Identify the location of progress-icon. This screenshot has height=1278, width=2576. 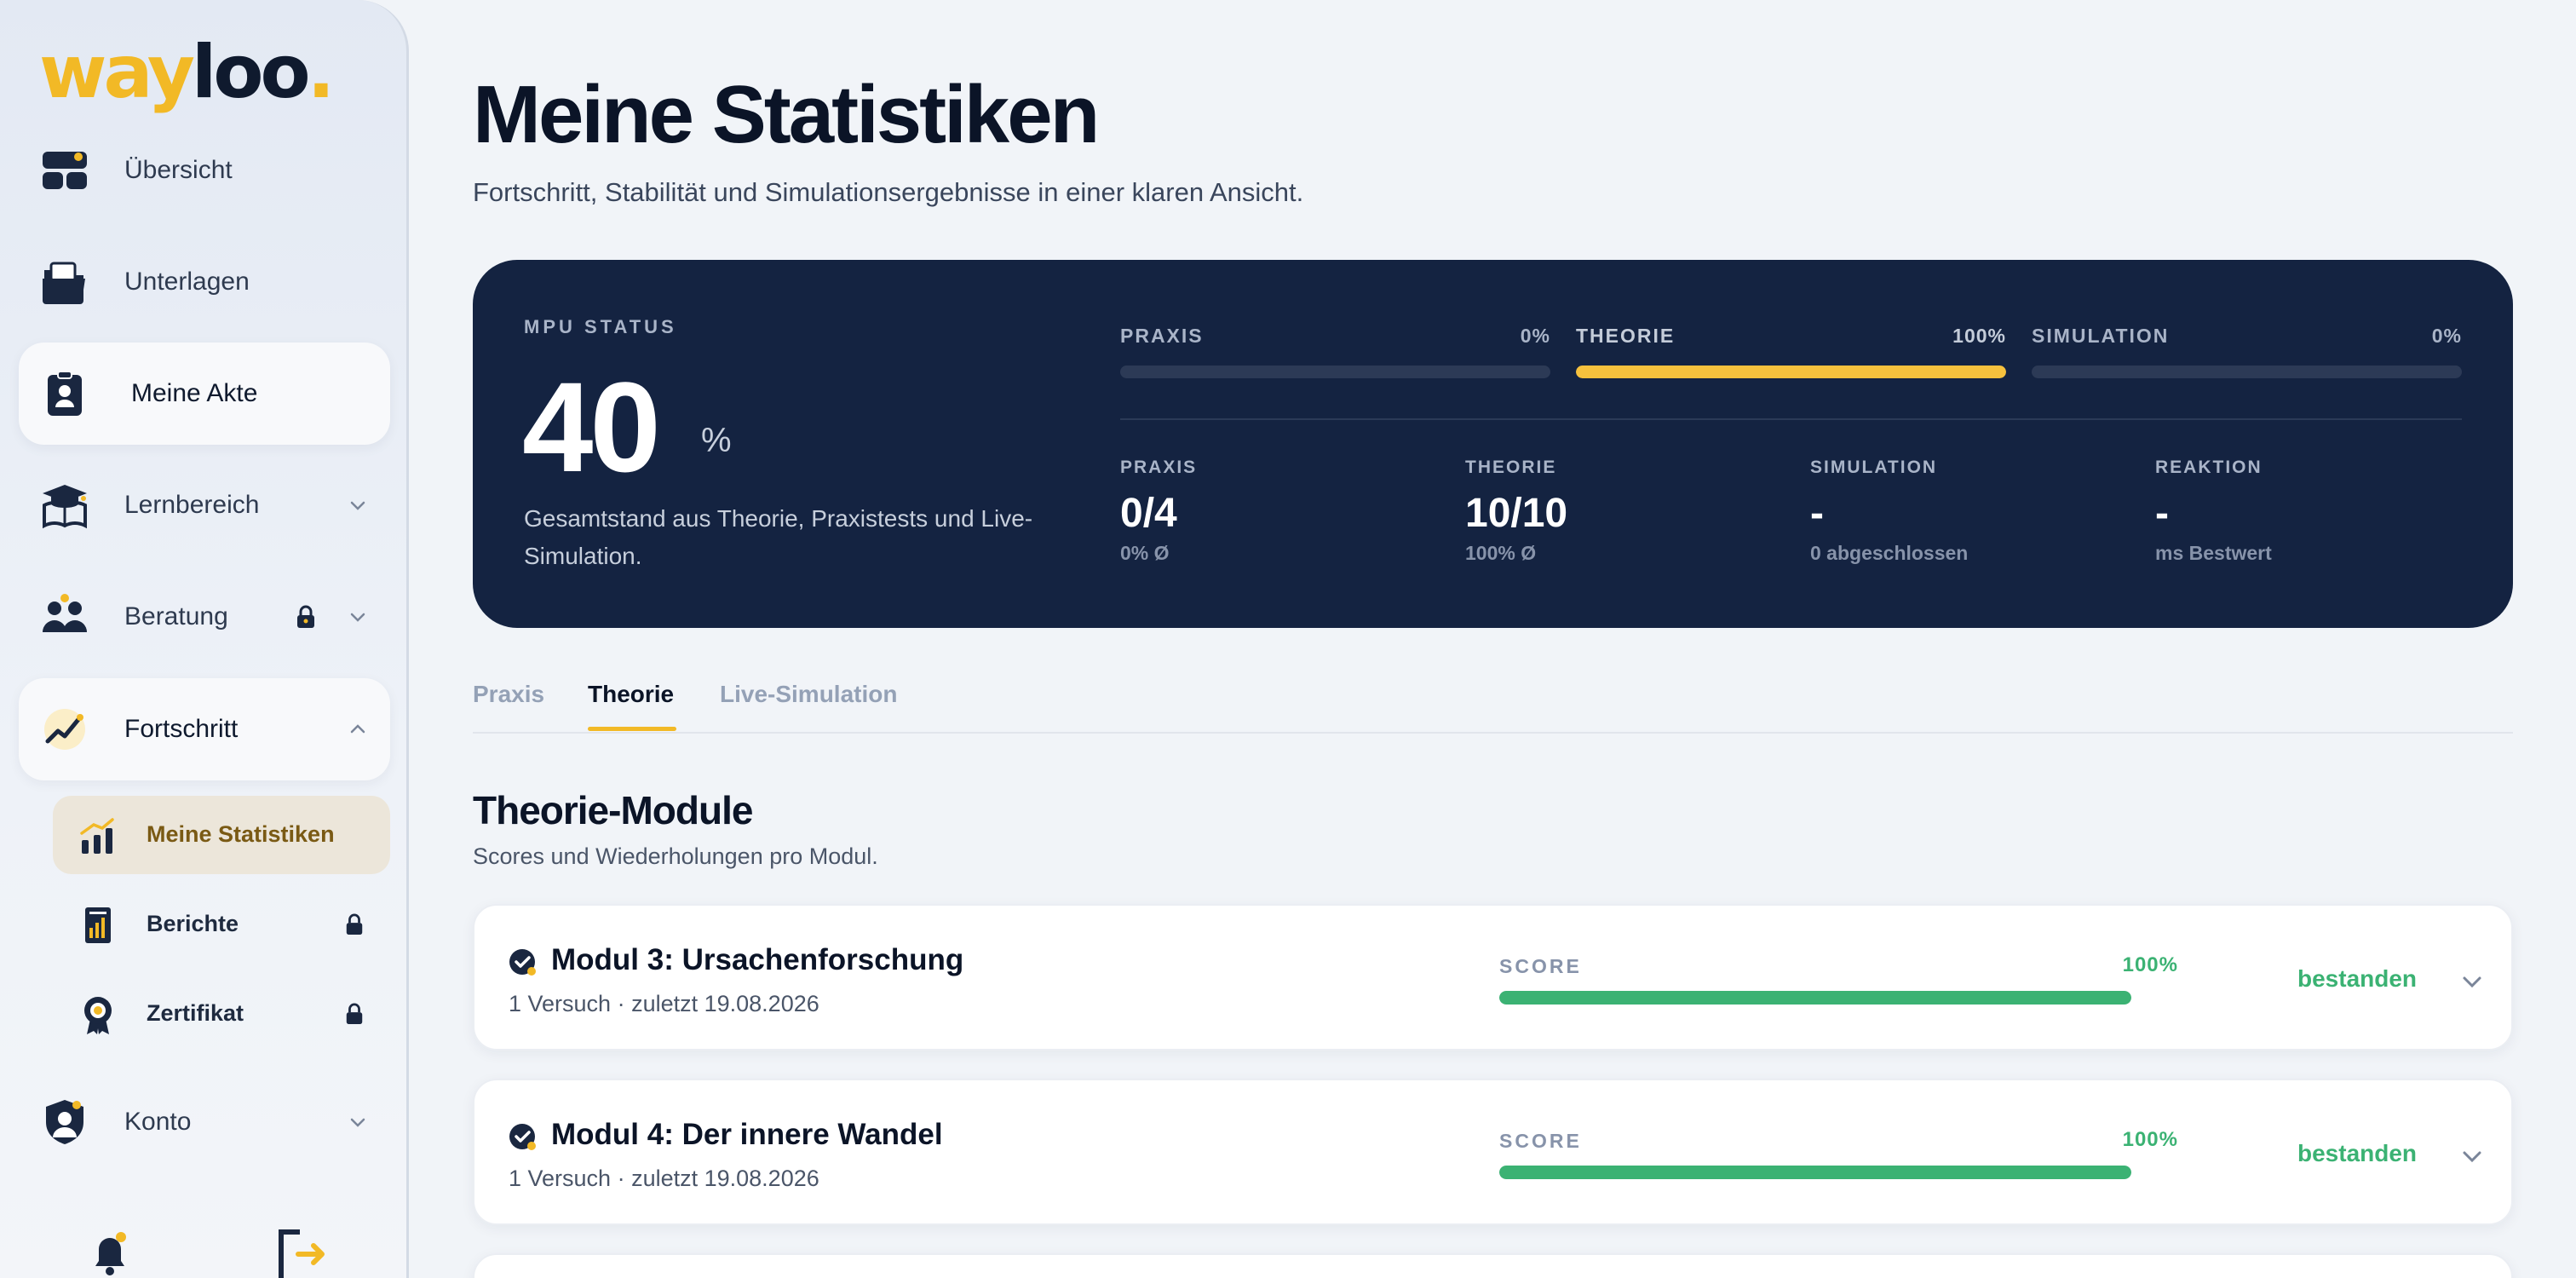
(64, 729).